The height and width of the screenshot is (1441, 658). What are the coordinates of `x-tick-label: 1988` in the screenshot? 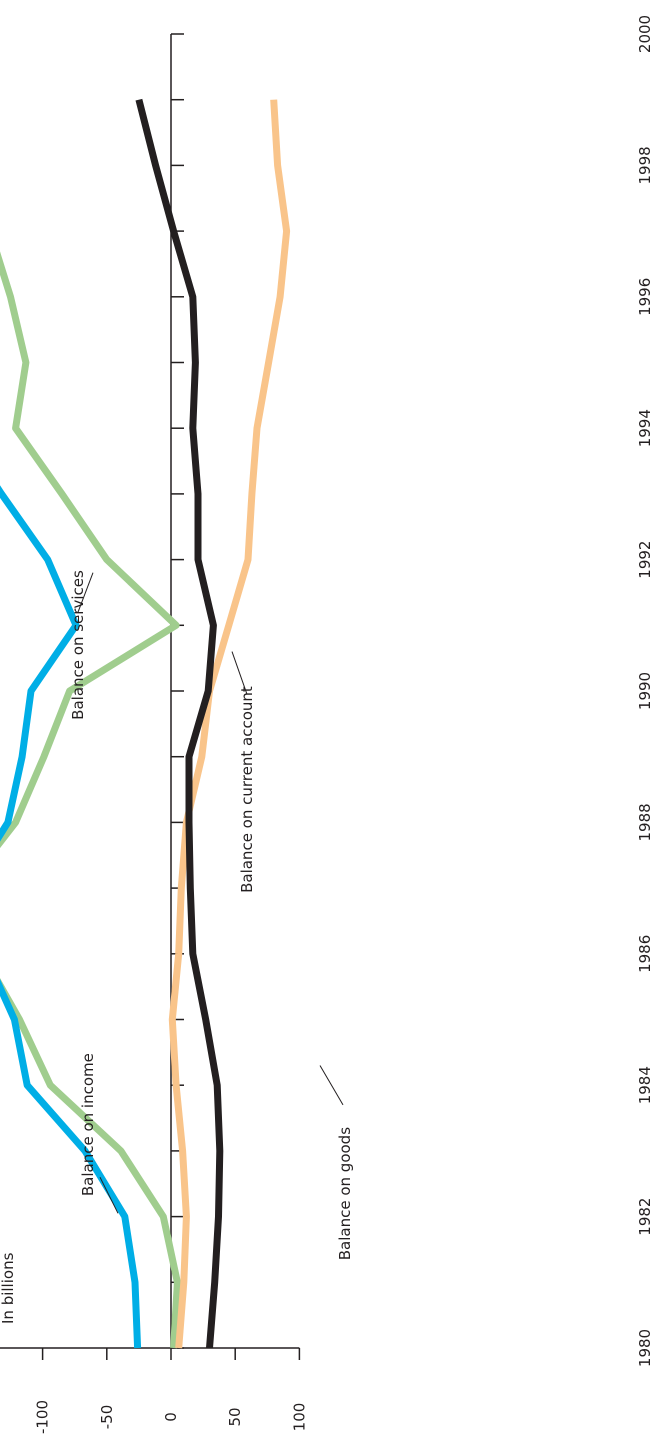 It's located at (645, 822).